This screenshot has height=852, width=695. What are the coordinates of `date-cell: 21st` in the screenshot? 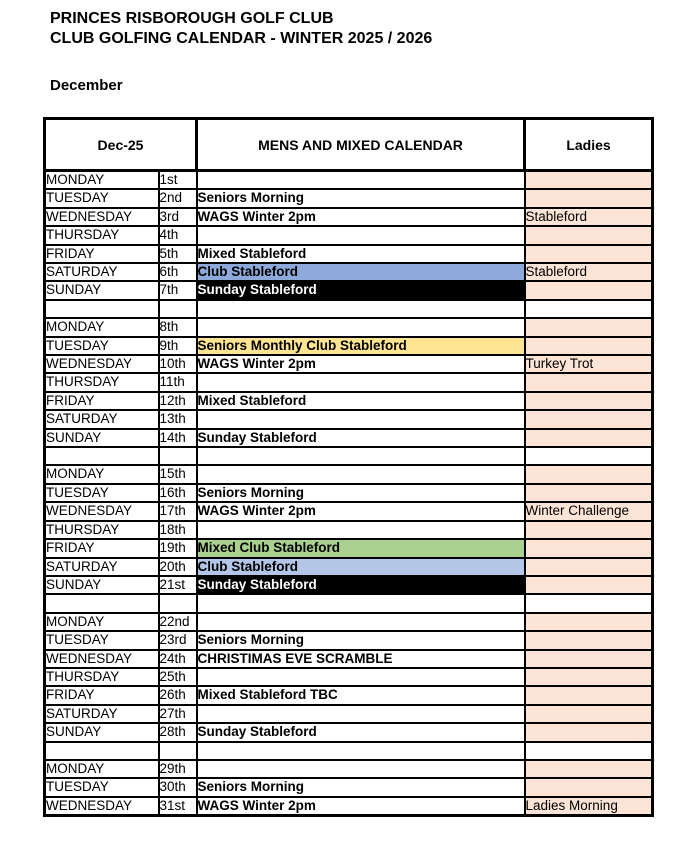 It's located at (177, 585).